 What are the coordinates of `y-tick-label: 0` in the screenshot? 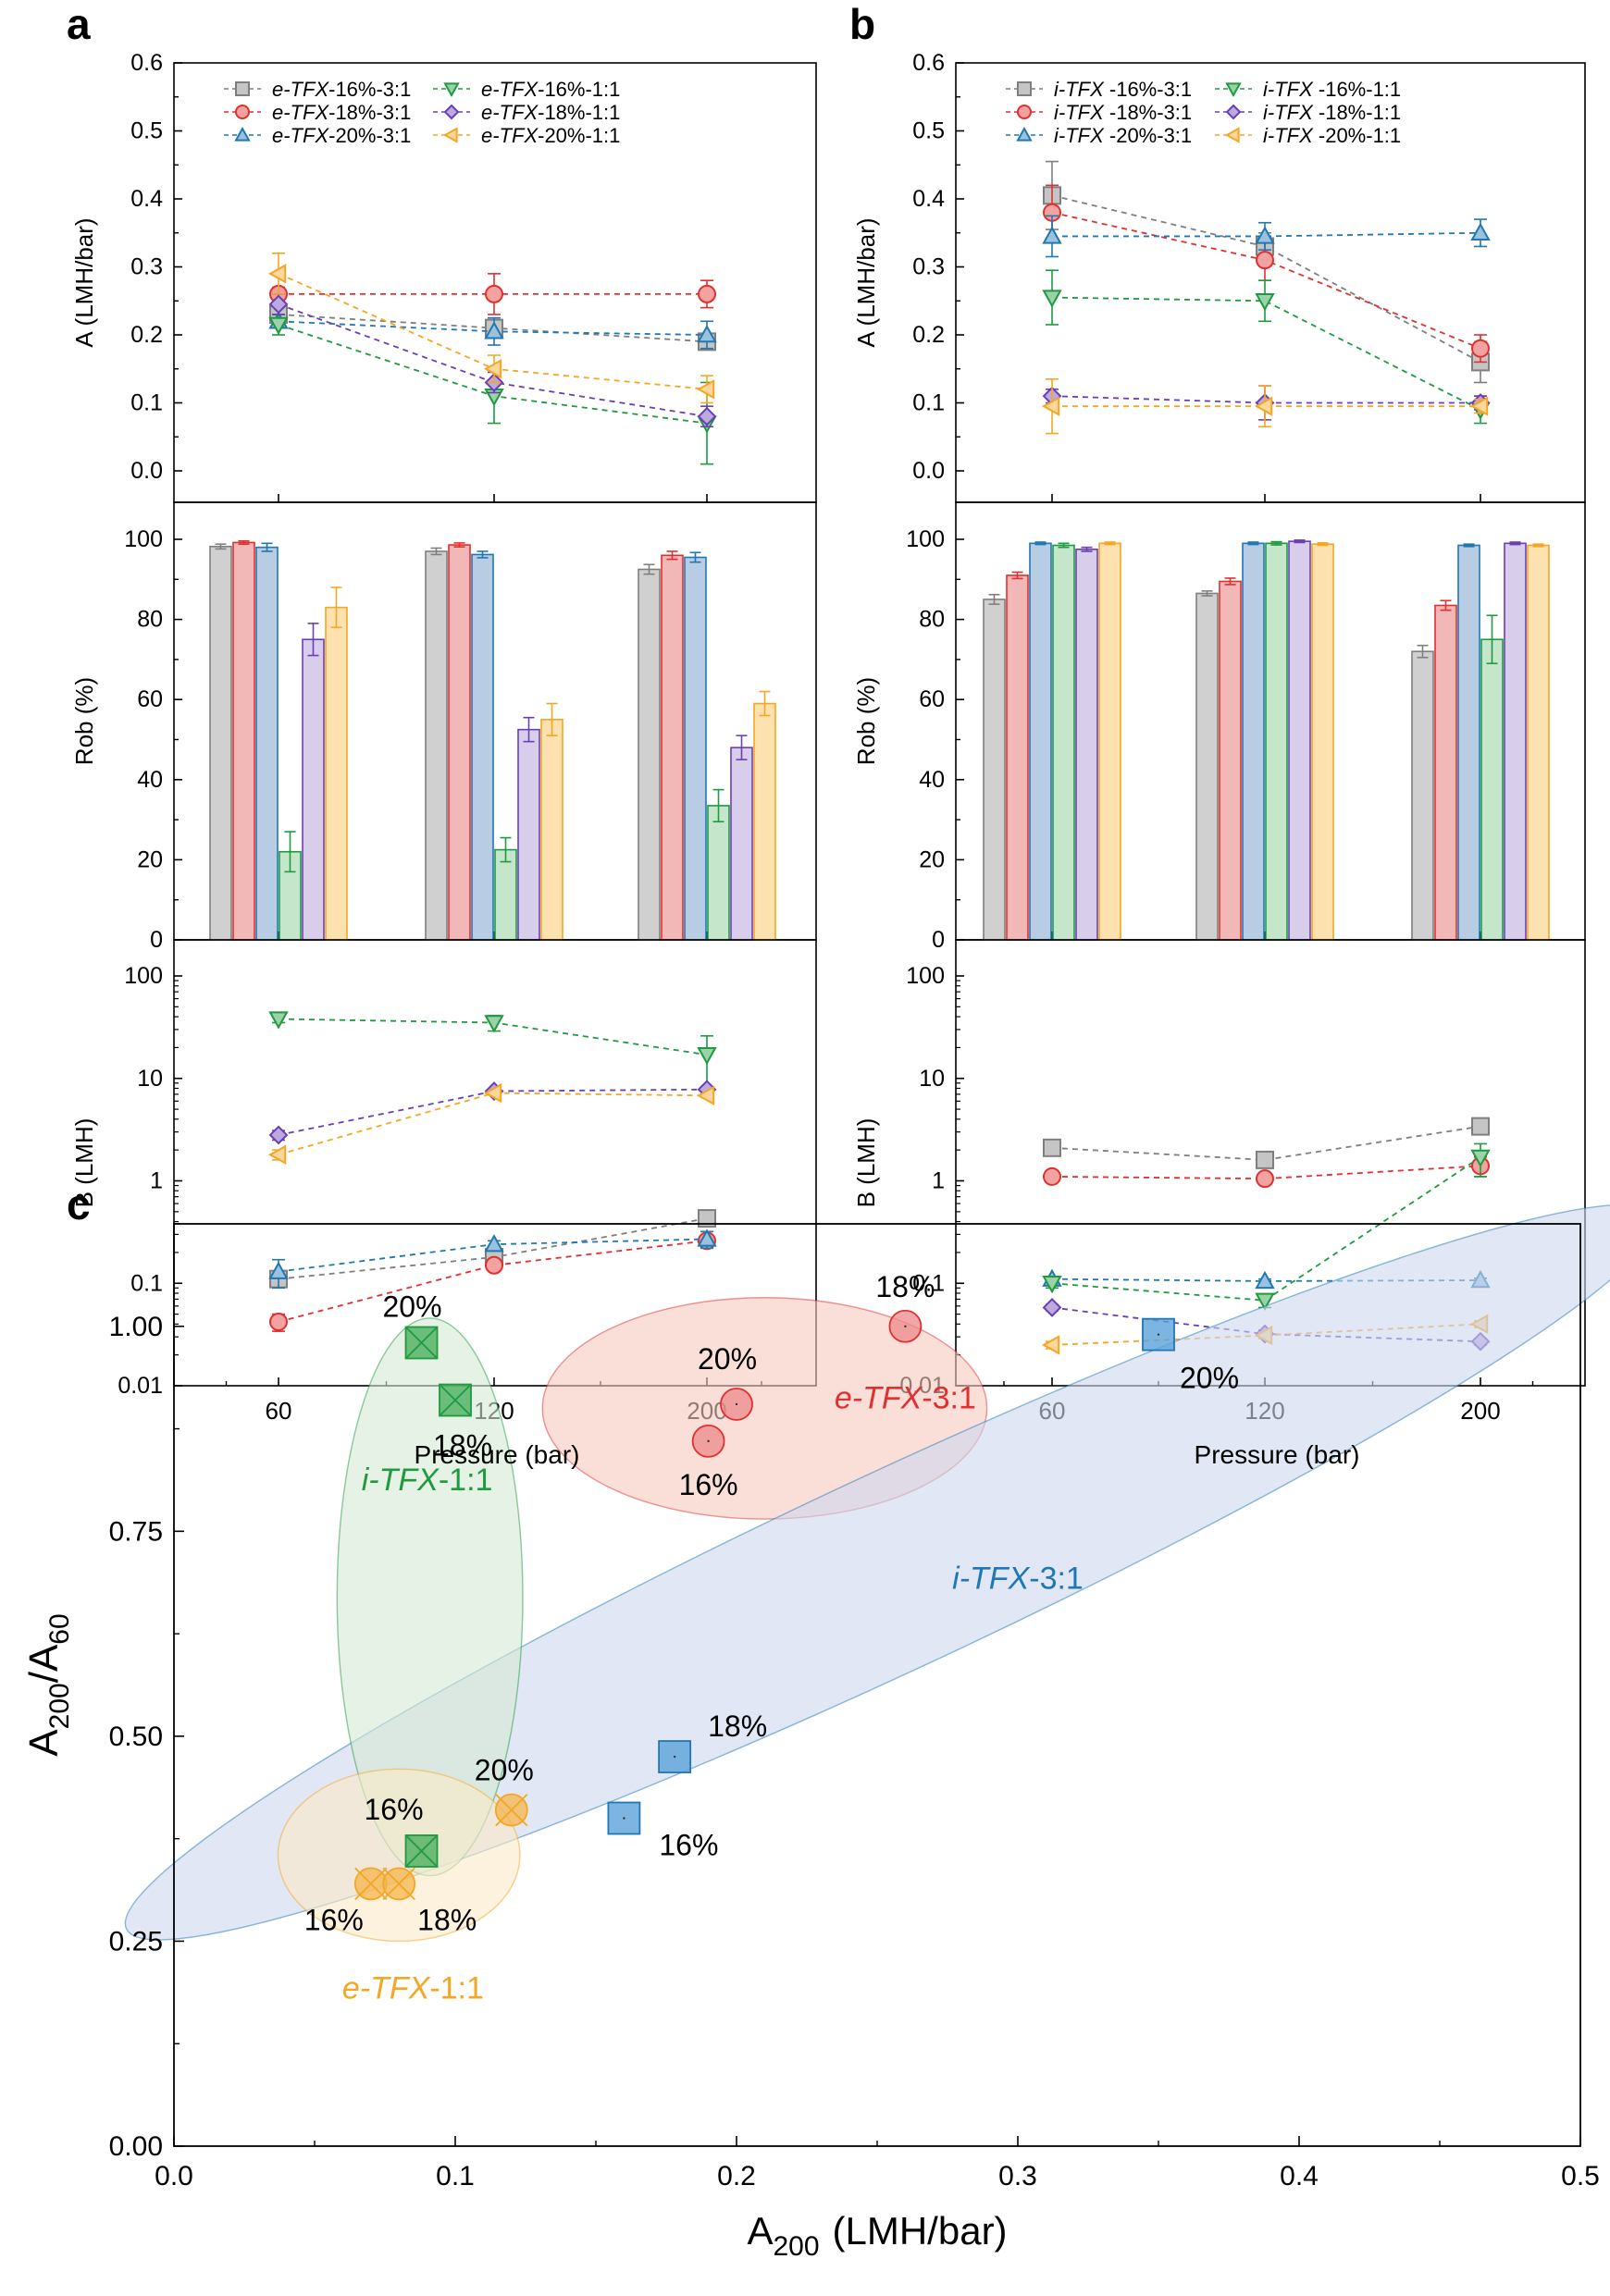 It's located at (156, 940).